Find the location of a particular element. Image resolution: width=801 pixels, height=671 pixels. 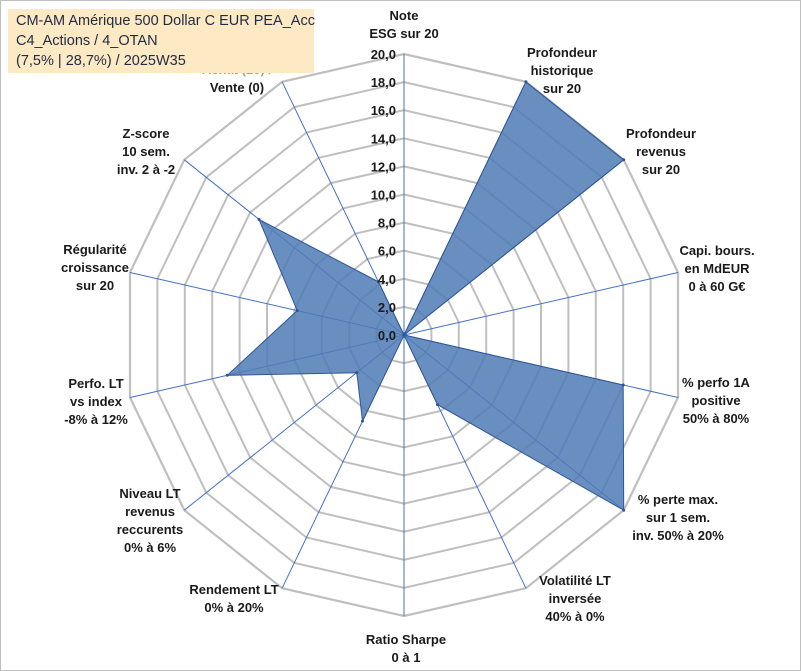

radial-tick-label: 12,0 is located at coordinates (383, 166).